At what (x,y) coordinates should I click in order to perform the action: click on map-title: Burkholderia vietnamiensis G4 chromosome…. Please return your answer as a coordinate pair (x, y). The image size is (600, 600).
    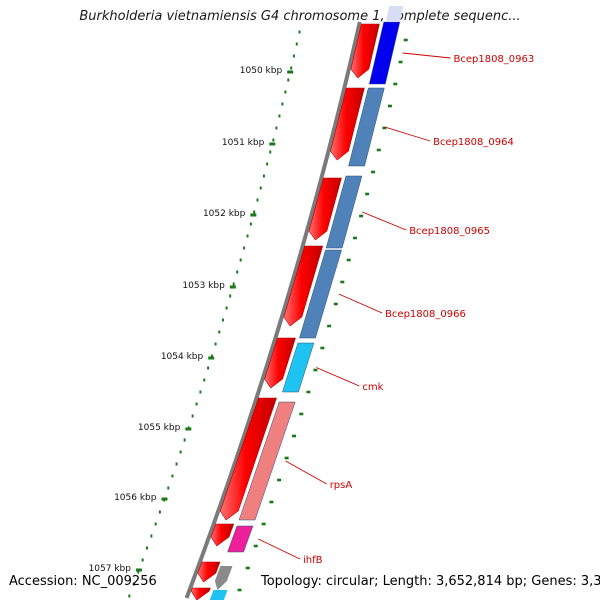
    Looking at the image, I should click on (300, 16).